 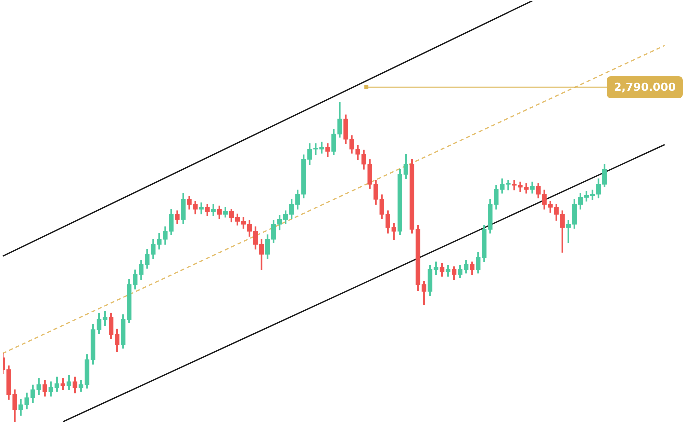 What do you see at coordinates (645, 87) in the screenshot?
I see `text: 2,790.000` at bounding box center [645, 87].